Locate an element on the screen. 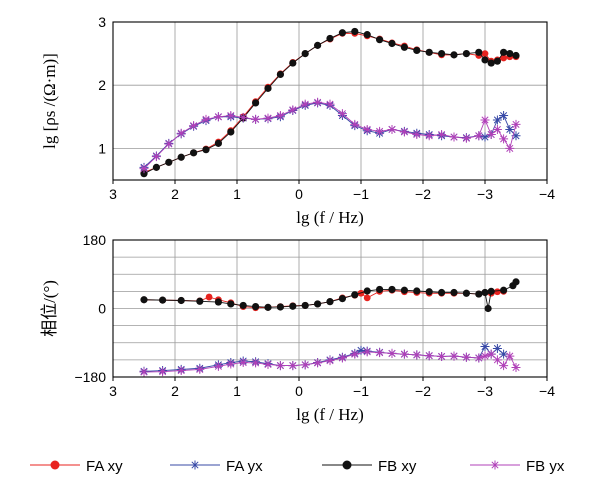 This screenshot has height=502, width=591. series-fb-xy is located at coordinates (330, 295).